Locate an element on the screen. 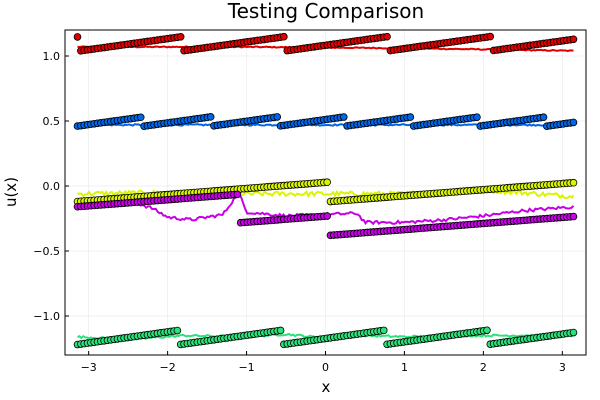 This screenshot has height=400, width=600. y-tick-label: −1.0 is located at coordinates (46, 316).